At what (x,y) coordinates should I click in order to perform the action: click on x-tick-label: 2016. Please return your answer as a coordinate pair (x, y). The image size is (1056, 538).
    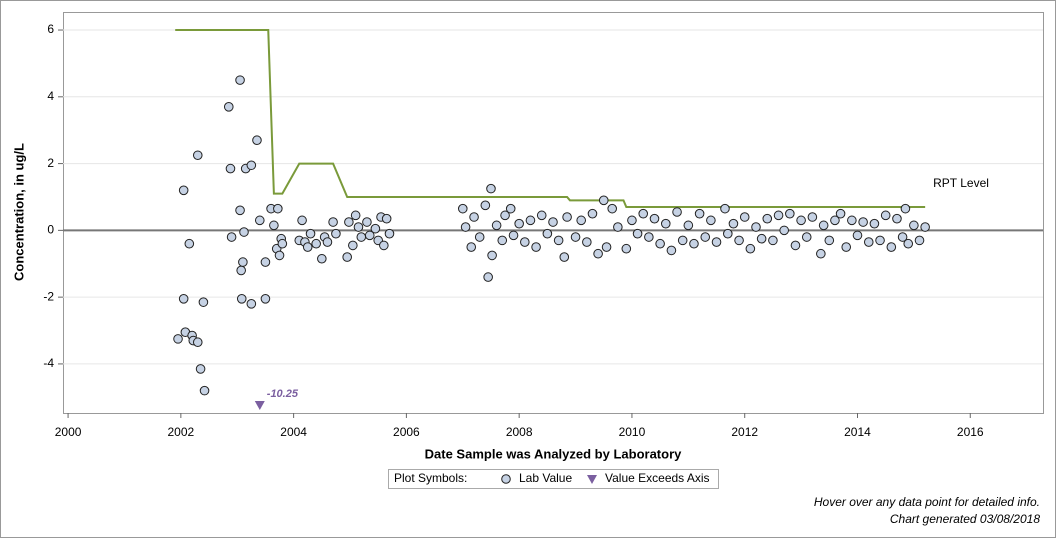
    Looking at the image, I should click on (970, 432).